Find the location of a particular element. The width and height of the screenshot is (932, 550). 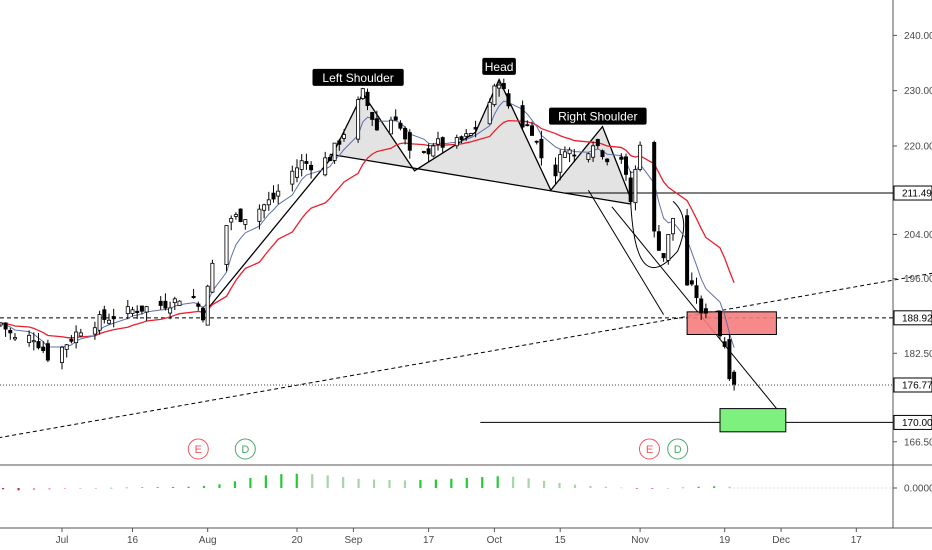

y-tick-label-2: 220.00 is located at coordinates (918, 146).